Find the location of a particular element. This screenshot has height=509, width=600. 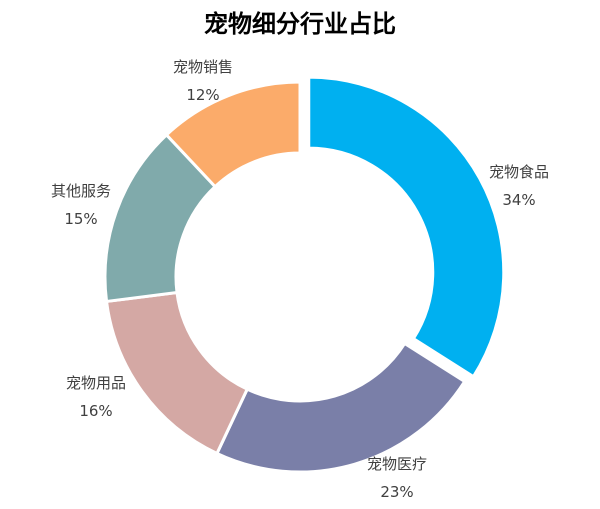

slice-label-3: 宠物用品 is located at coordinates (96, 383).